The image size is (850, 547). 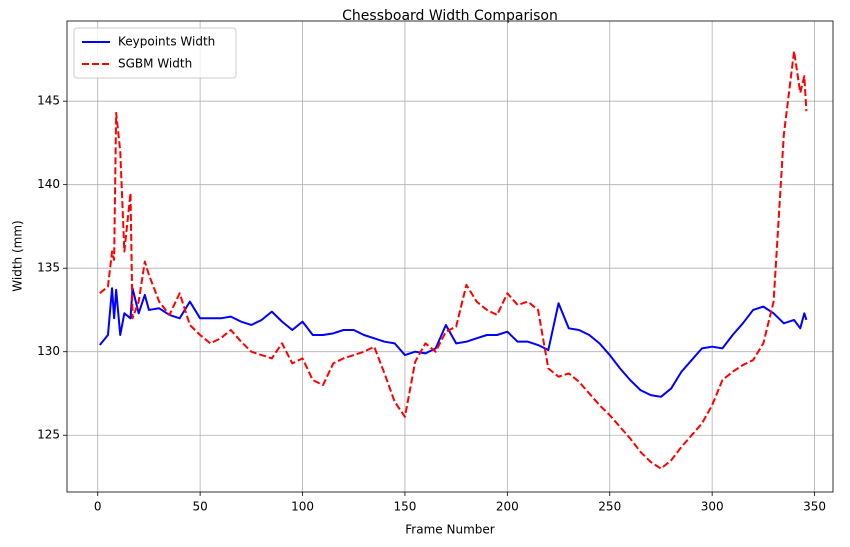 I want to click on x-axis-label: Frame Number, so click(x=449, y=530).